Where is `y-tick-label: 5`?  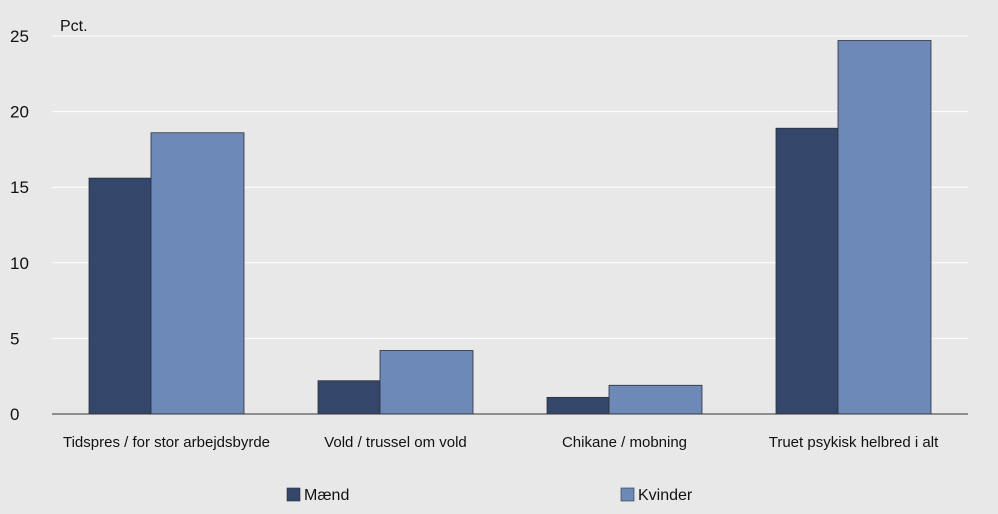 y-tick-label: 5 is located at coordinates (14, 338).